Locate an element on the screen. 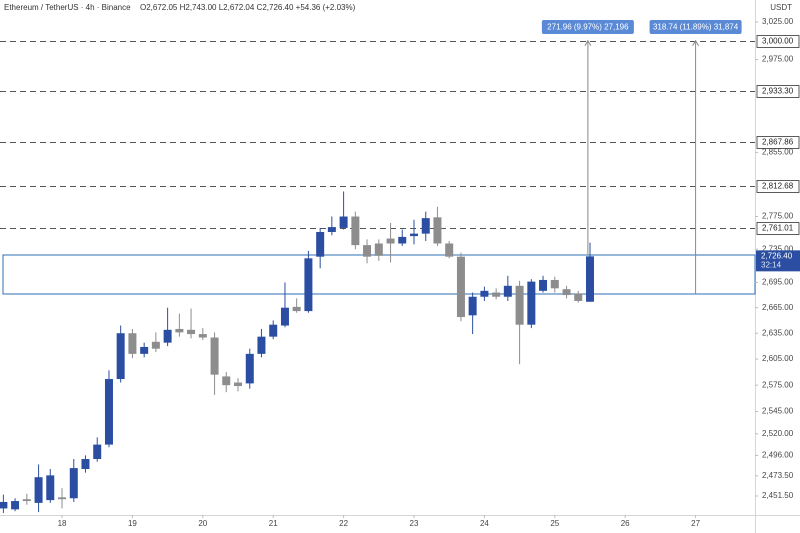 The height and width of the screenshot is (533, 800). y-tick-label: 2,545.00 is located at coordinates (778, 411).